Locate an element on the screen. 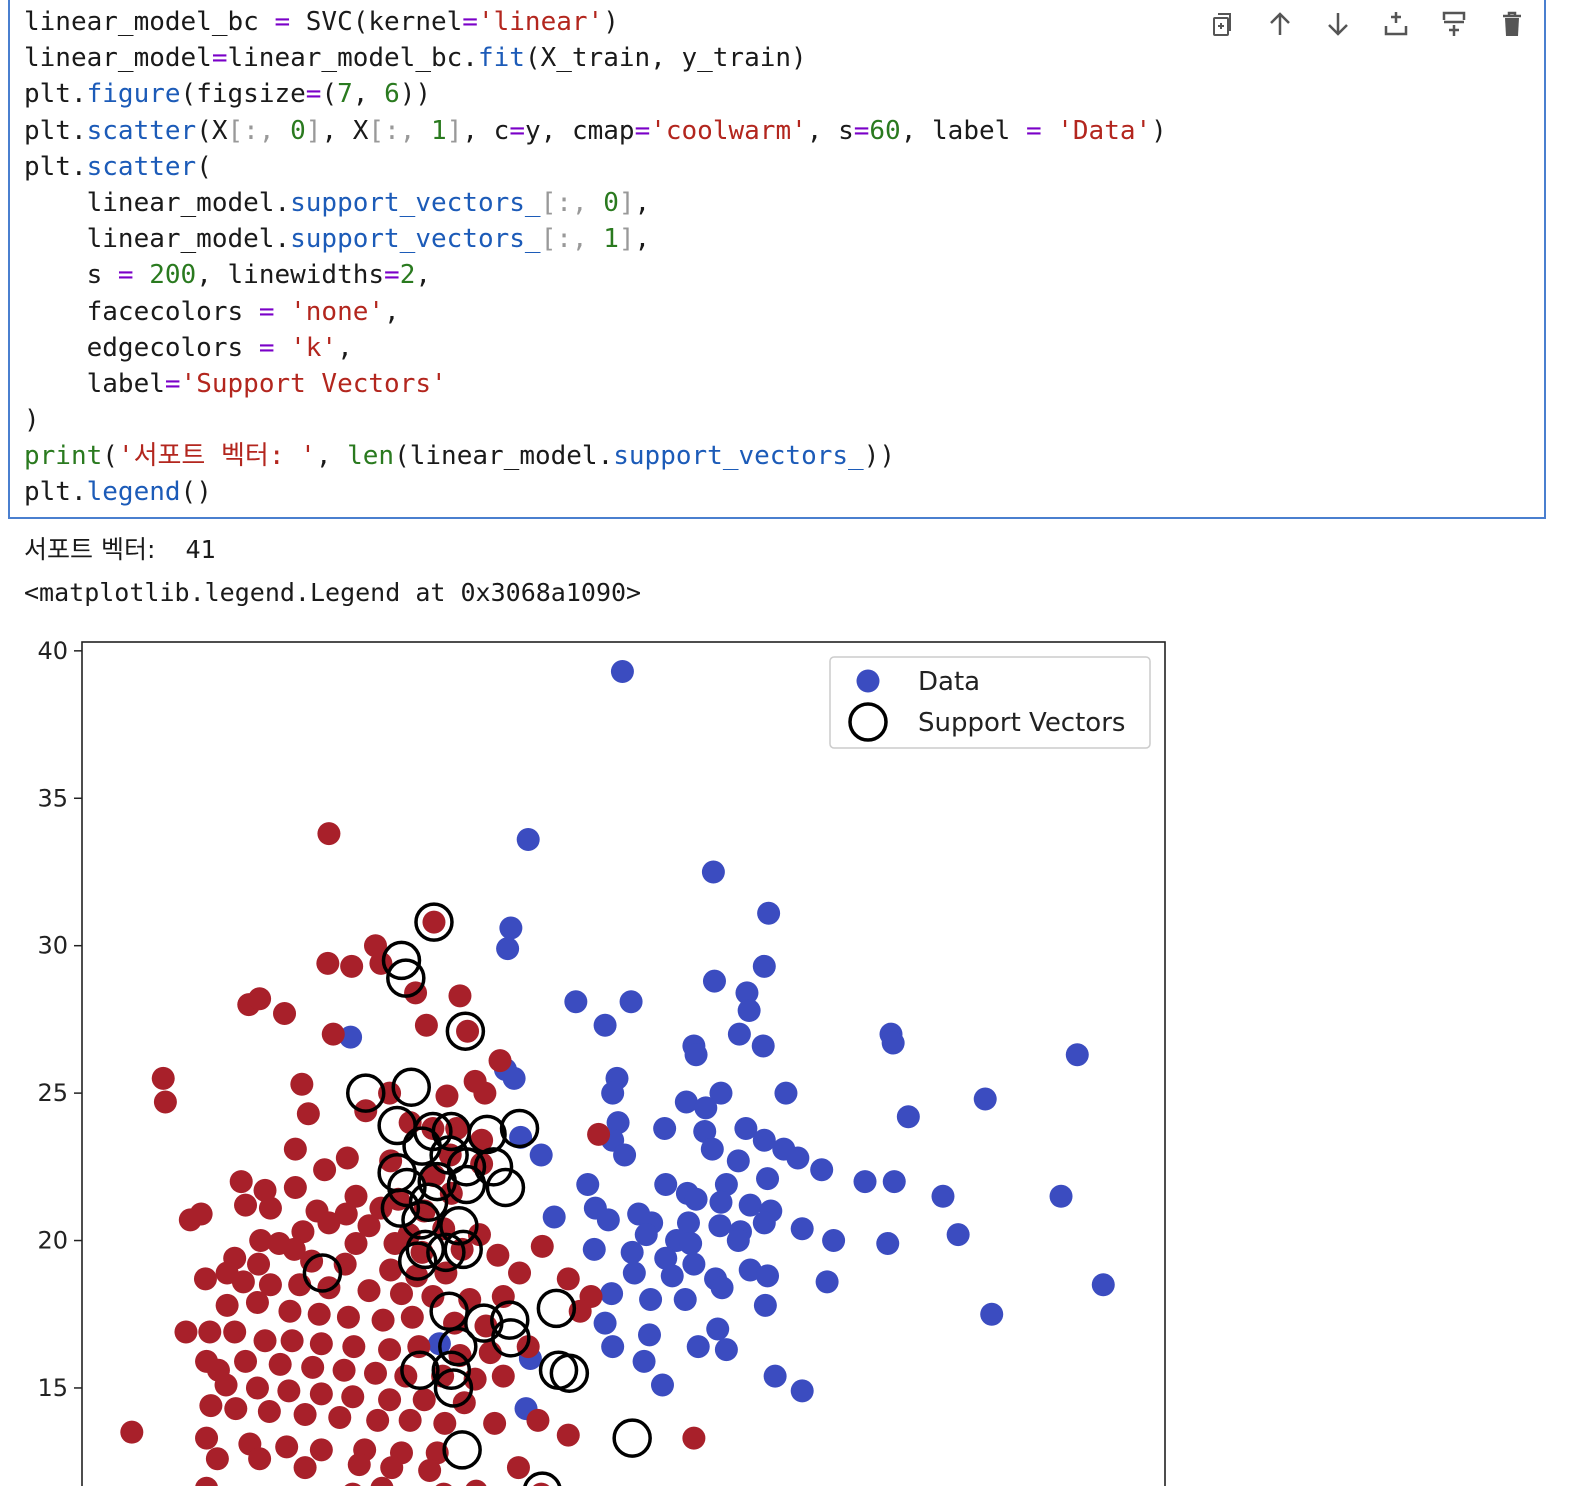 This screenshot has width=1574, height=1486. insert-below-button is located at coordinates (1454, 24).